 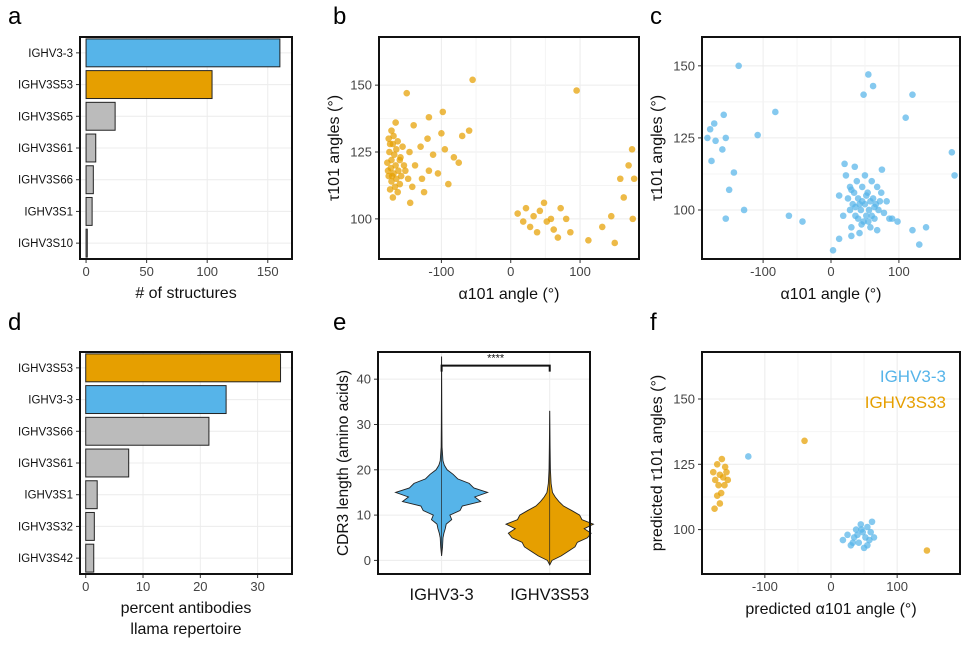 I want to click on tick-label-category: IGHV3S10, so click(x=45, y=244).